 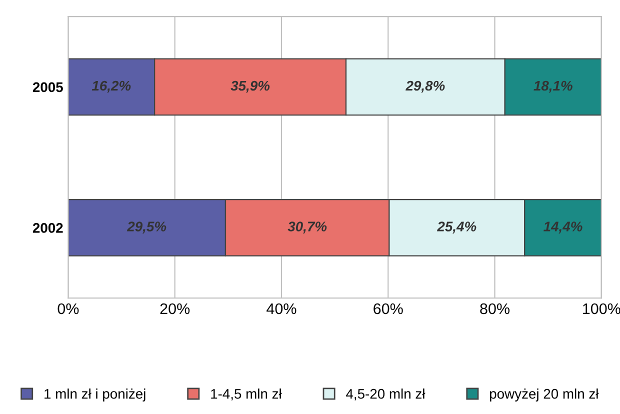 What do you see at coordinates (553, 86) in the screenshot?
I see `data-label: 18,1%` at bounding box center [553, 86].